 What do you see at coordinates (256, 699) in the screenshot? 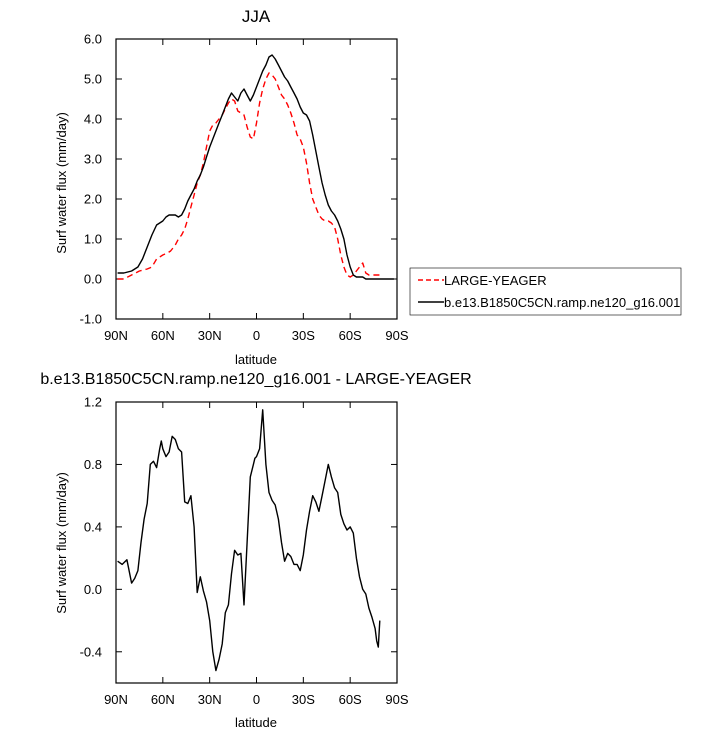
I see `bottom-x-tick-label: 0` at bounding box center [256, 699].